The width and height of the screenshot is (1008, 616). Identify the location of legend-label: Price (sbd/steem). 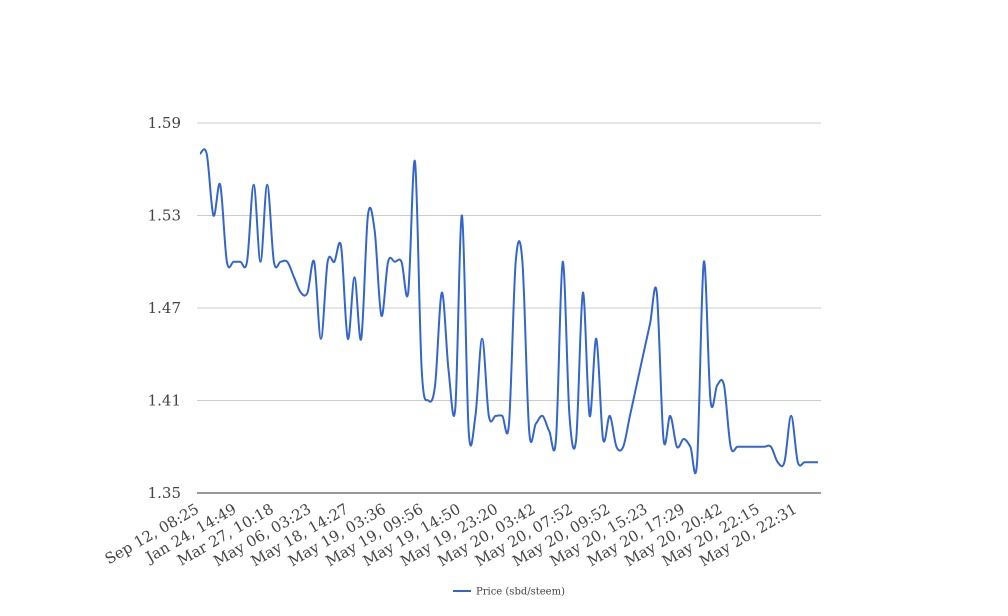
(520, 592).